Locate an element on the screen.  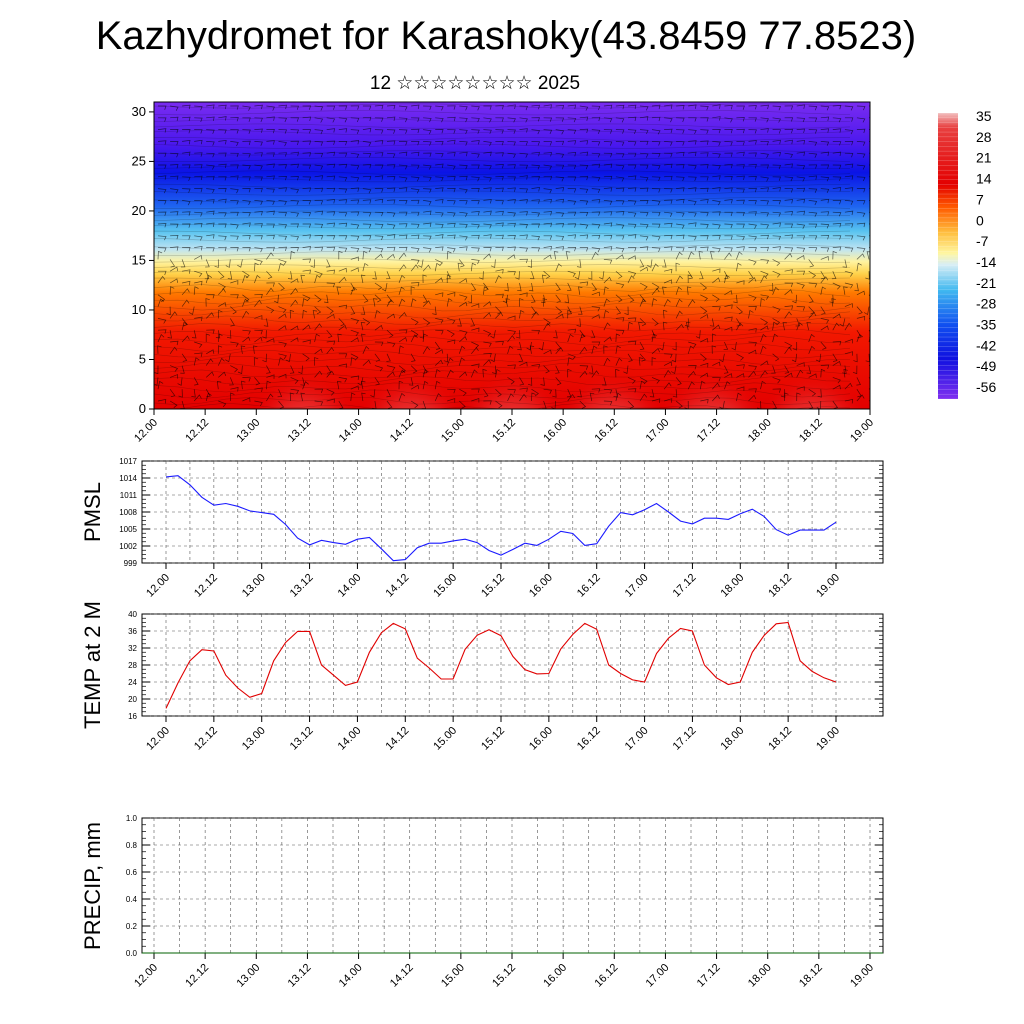
x-tick-label: 13.00 is located at coordinates (254, 586).